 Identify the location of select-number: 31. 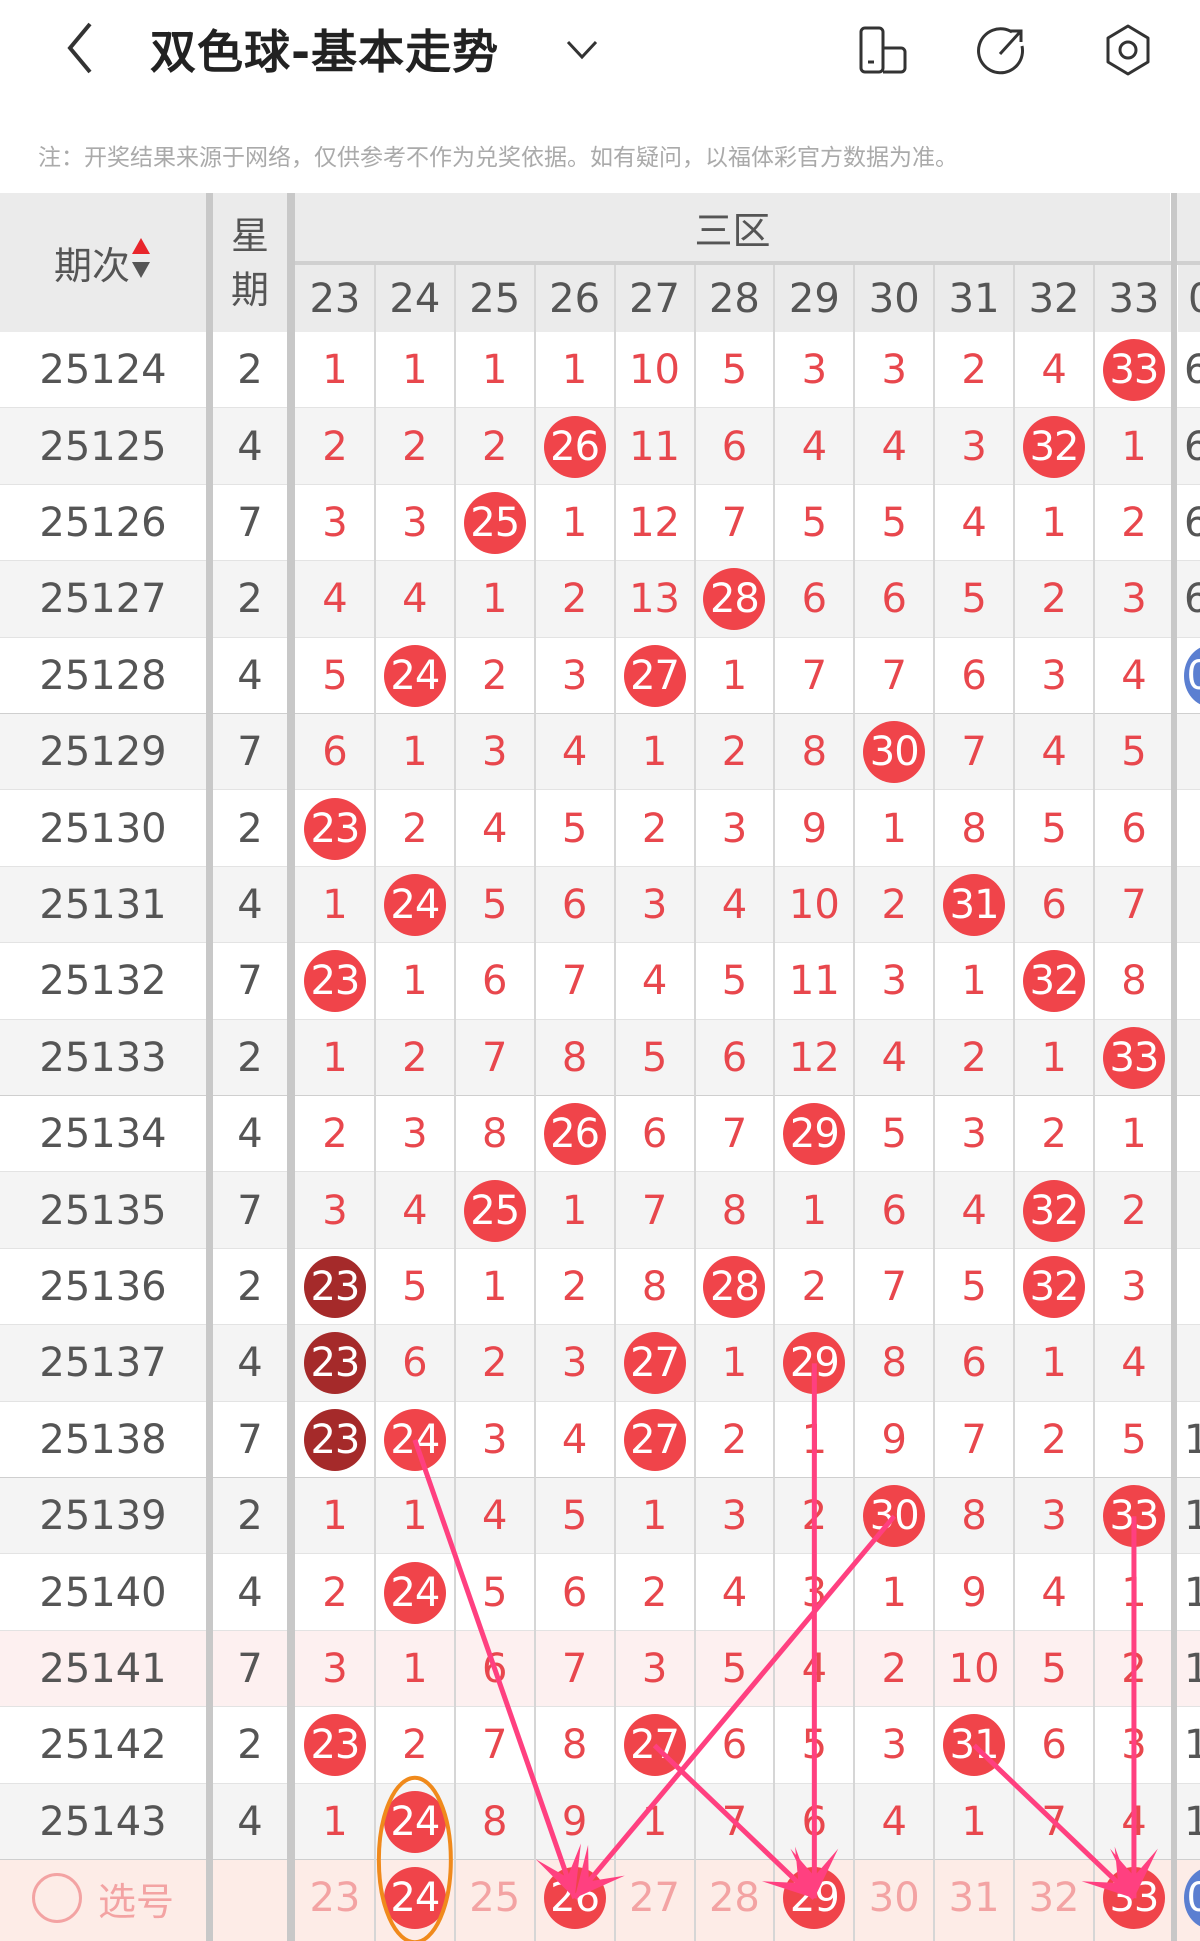
(974, 1898).